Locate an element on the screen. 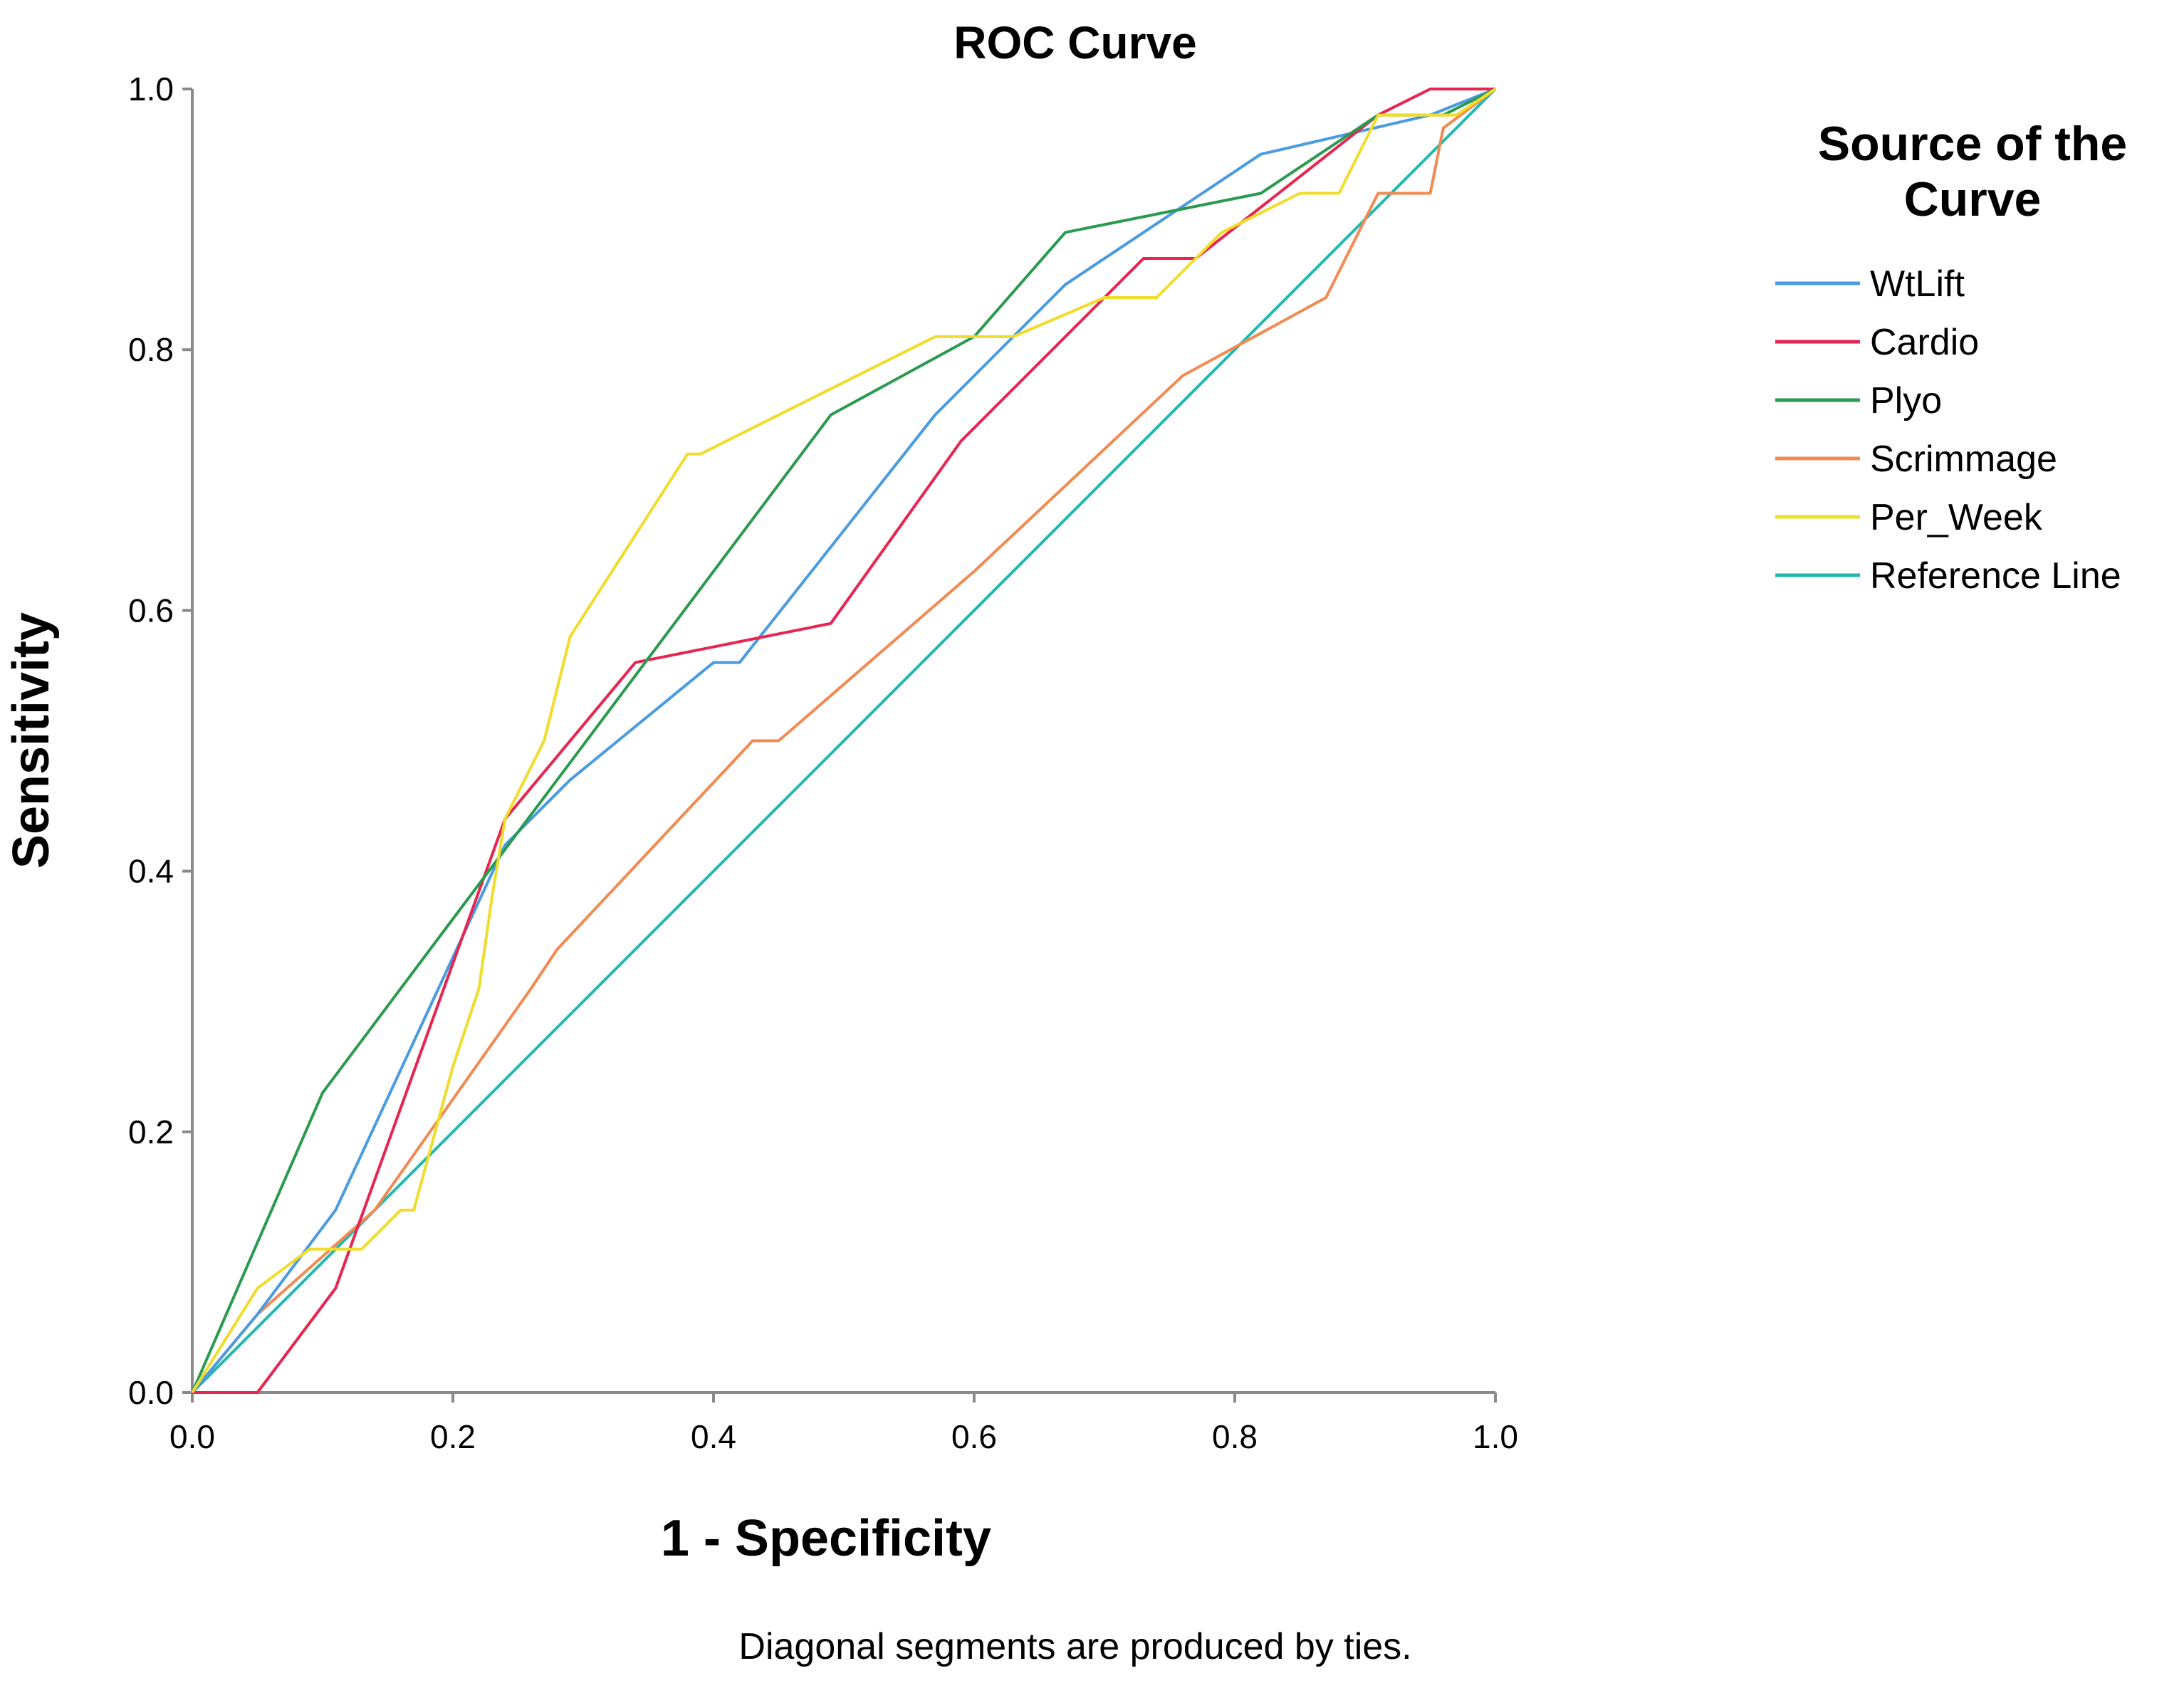 This screenshot has height=1688, width=2184. x-tick-label: 1.0 is located at coordinates (1495, 1436).